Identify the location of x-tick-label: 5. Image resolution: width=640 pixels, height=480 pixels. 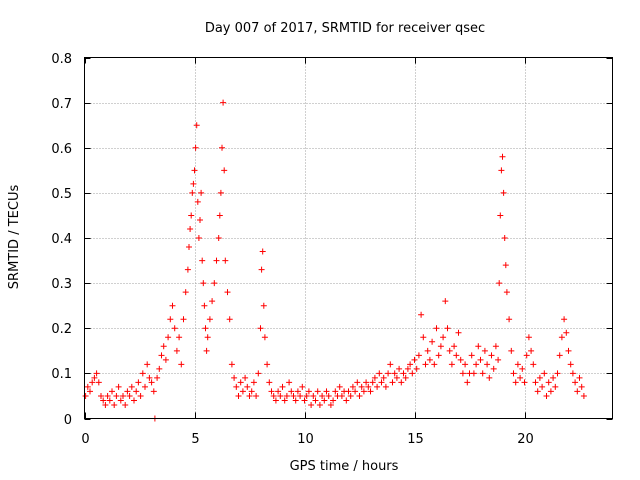
(195, 439).